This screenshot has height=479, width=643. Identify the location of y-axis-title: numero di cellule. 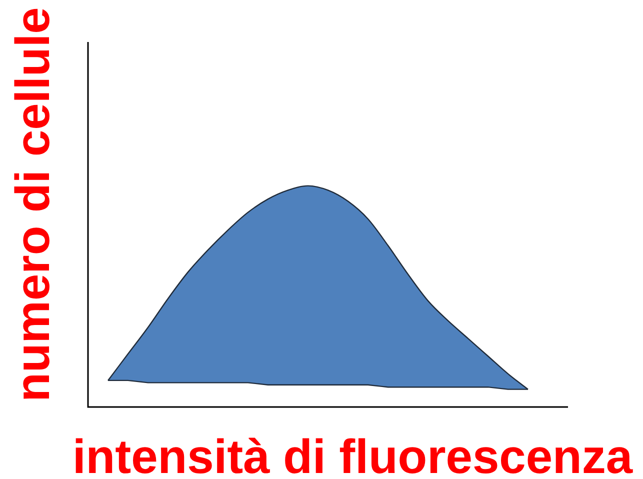
(33, 204).